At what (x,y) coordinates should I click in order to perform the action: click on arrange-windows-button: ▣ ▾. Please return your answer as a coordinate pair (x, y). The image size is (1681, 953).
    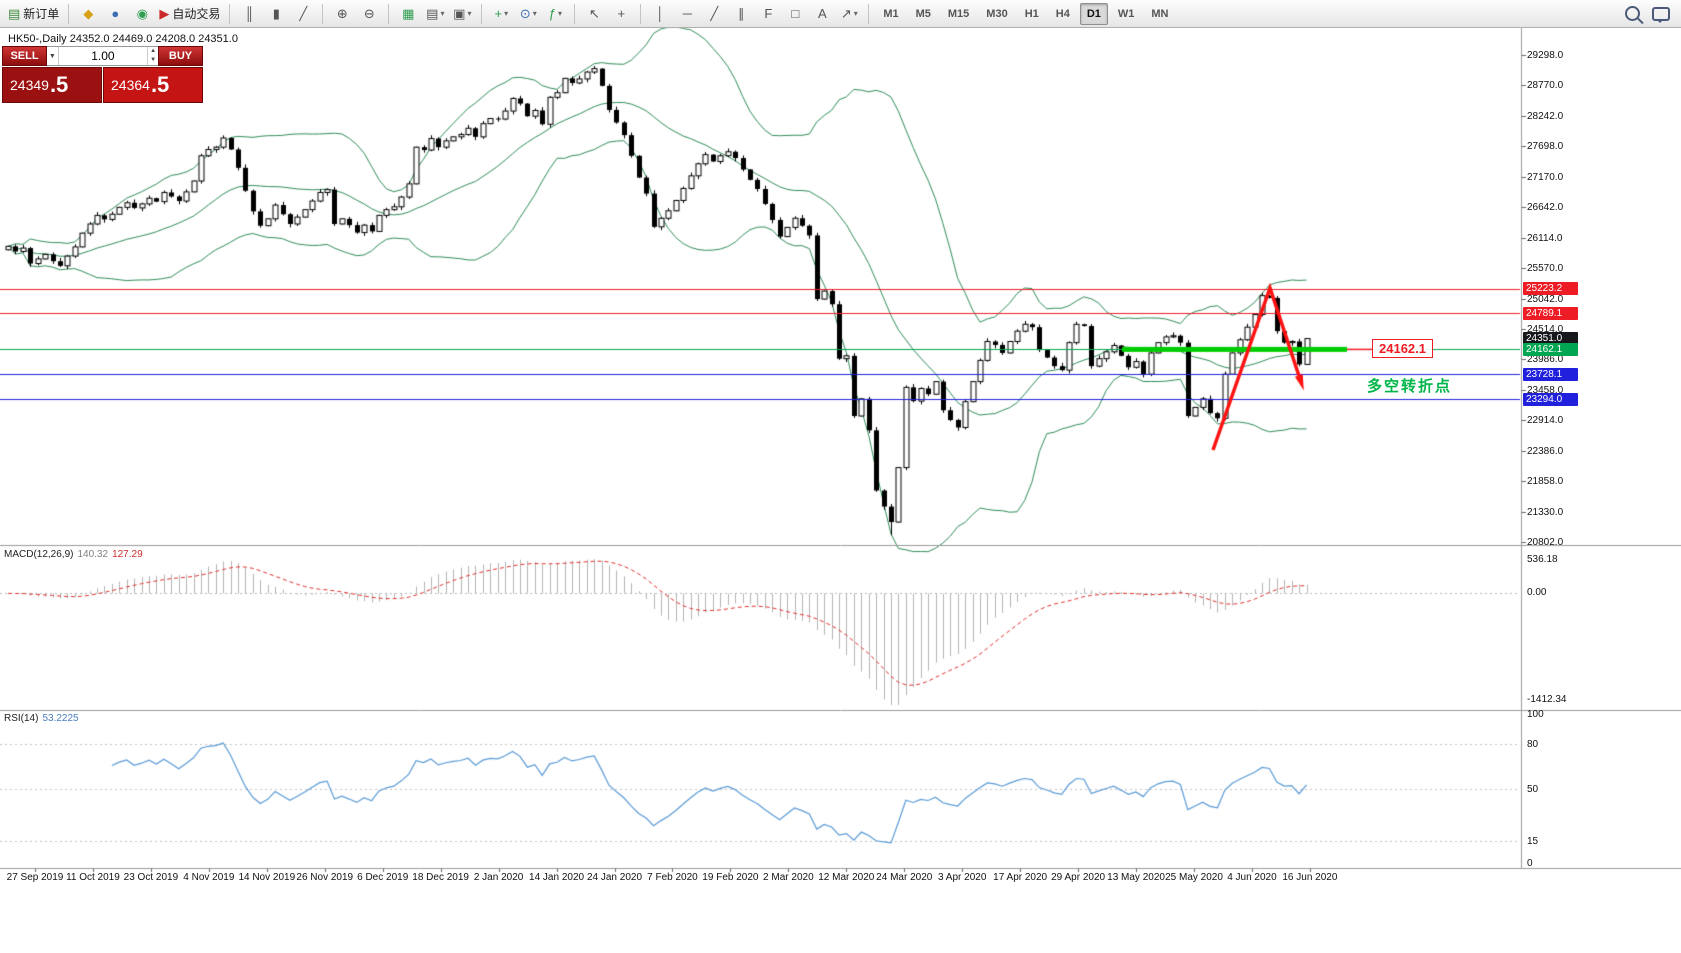
    Looking at the image, I should click on (462, 14).